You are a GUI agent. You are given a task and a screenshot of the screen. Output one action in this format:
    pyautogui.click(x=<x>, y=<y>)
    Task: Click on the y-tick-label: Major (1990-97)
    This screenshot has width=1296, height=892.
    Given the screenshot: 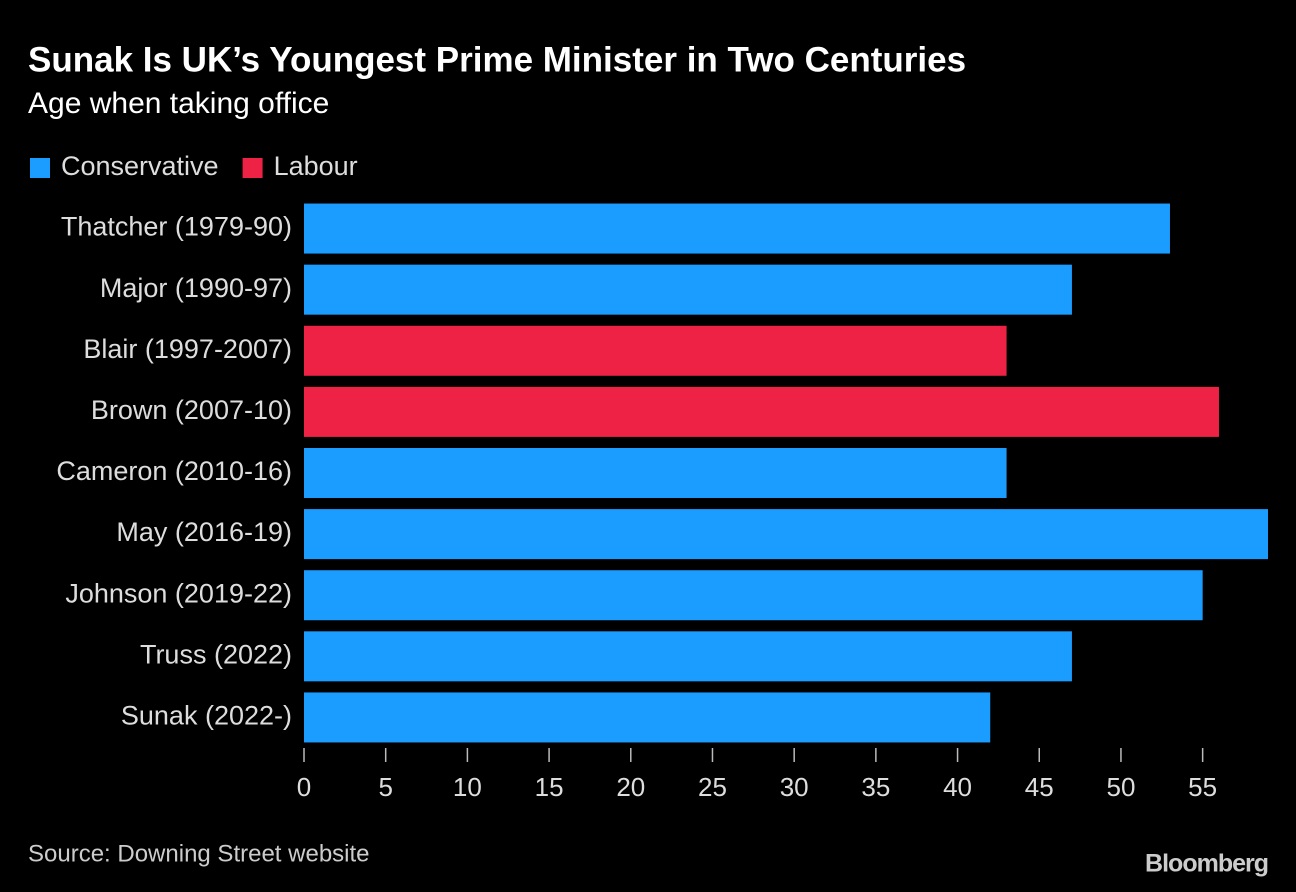 What is the action you would take?
    pyautogui.click(x=196, y=288)
    